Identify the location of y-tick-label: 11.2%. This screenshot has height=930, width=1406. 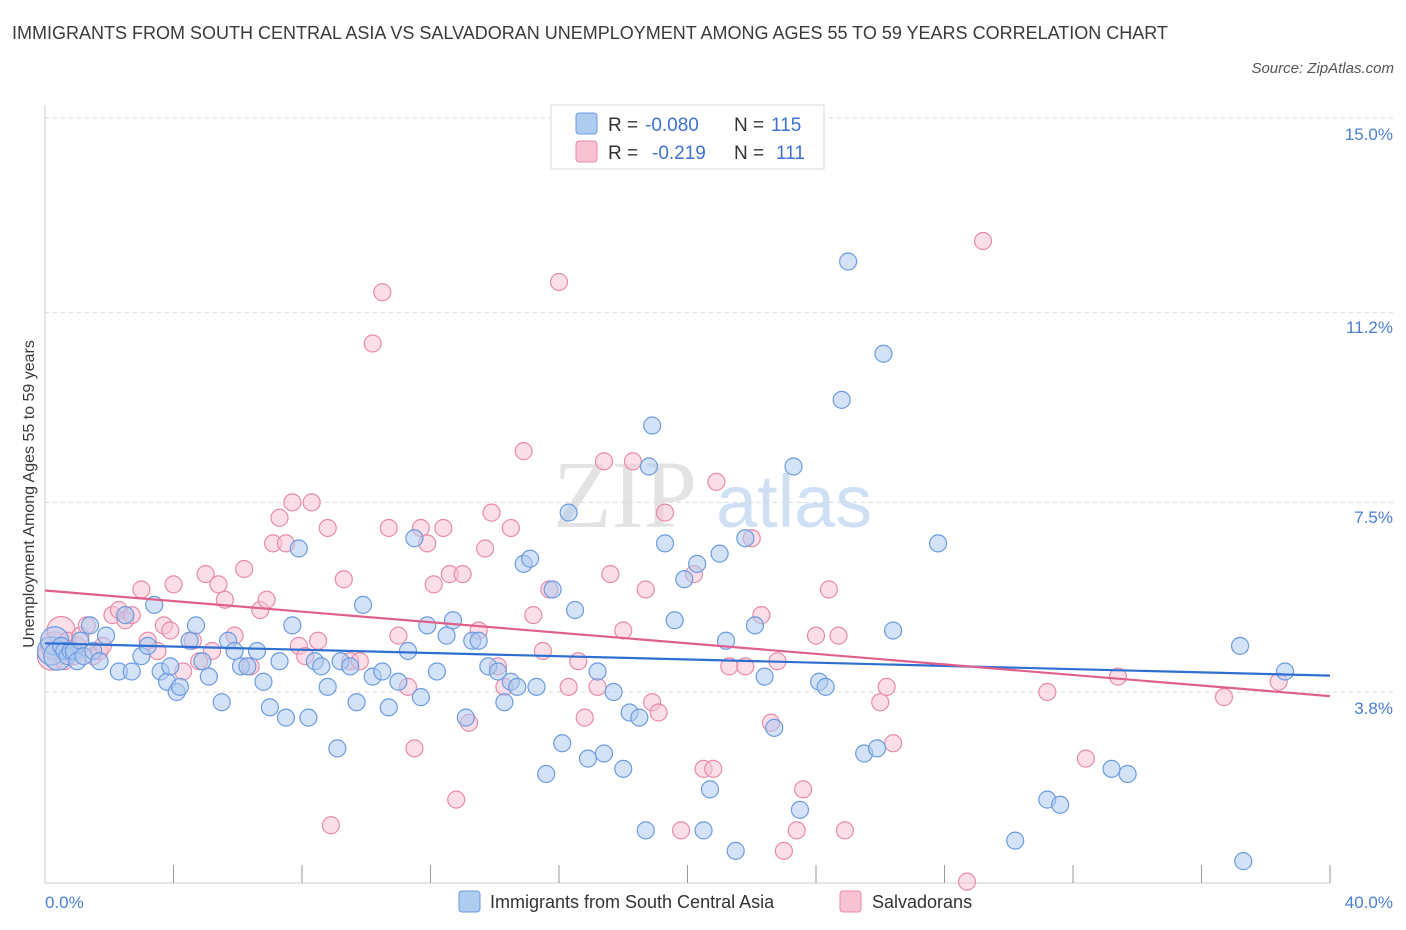
(1369, 327).